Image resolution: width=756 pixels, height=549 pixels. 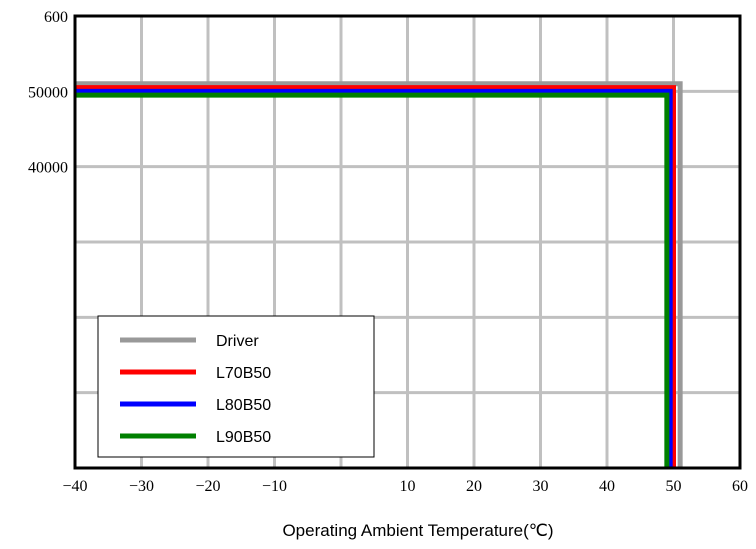 I want to click on x-tick-label: 60, so click(x=740, y=486).